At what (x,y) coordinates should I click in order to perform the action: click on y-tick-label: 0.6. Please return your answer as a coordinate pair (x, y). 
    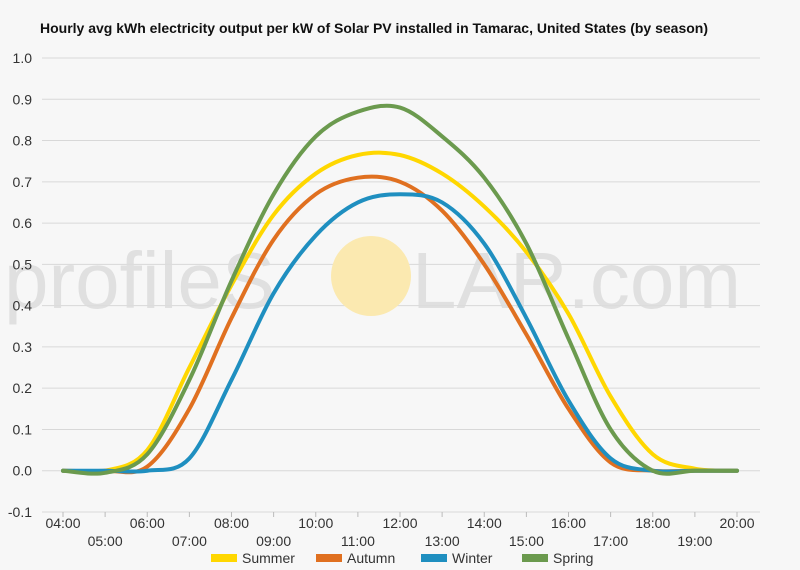
    Looking at the image, I should click on (23, 223).